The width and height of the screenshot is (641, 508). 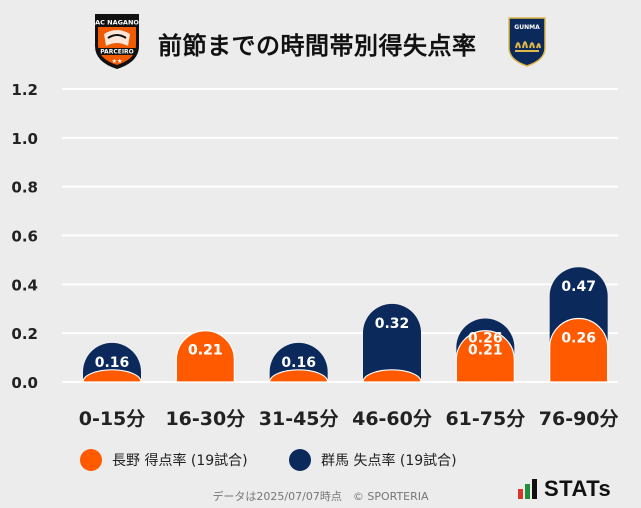 What do you see at coordinates (527, 27) in the screenshot?
I see `logo-text: GUNMA` at bounding box center [527, 27].